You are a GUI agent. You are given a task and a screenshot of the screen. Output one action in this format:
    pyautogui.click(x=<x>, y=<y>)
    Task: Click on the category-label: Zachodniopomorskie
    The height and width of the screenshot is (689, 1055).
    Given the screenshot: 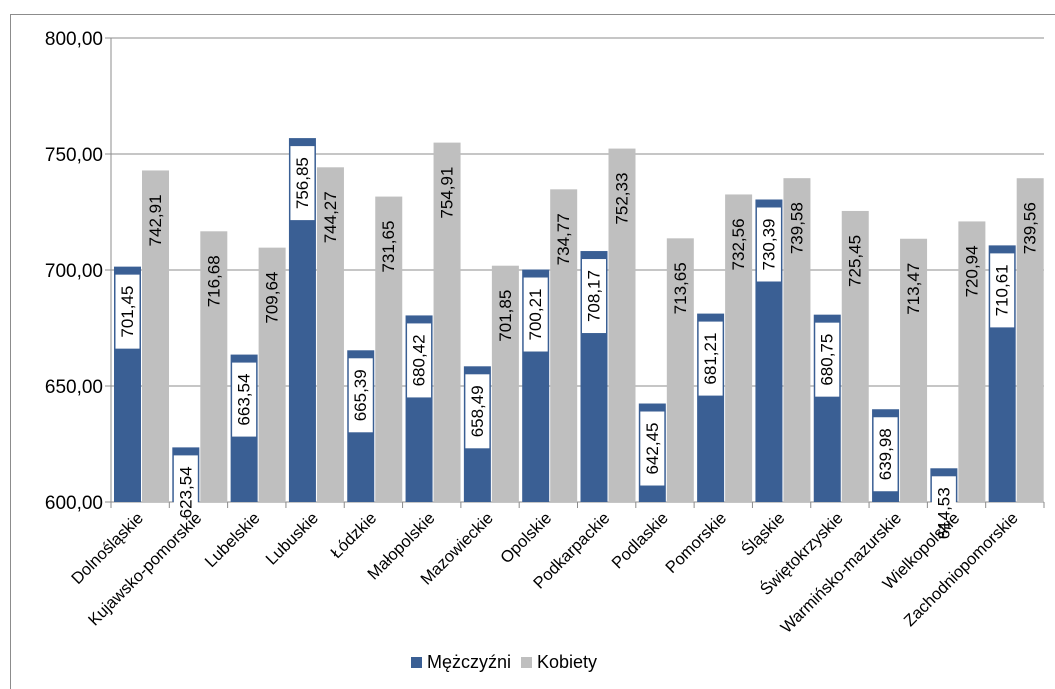 What is the action you would take?
    pyautogui.click(x=961, y=569)
    